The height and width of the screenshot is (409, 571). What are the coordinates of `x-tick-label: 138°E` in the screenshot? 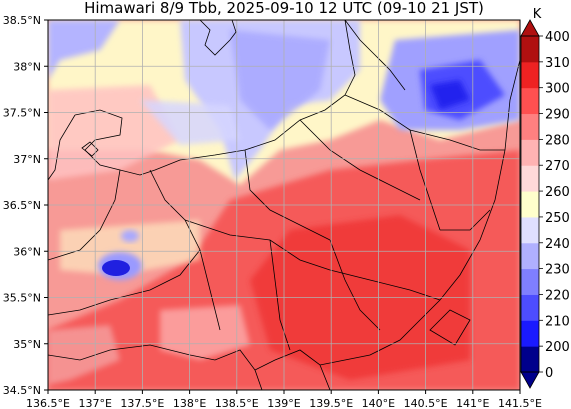 It's located at (189, 403).